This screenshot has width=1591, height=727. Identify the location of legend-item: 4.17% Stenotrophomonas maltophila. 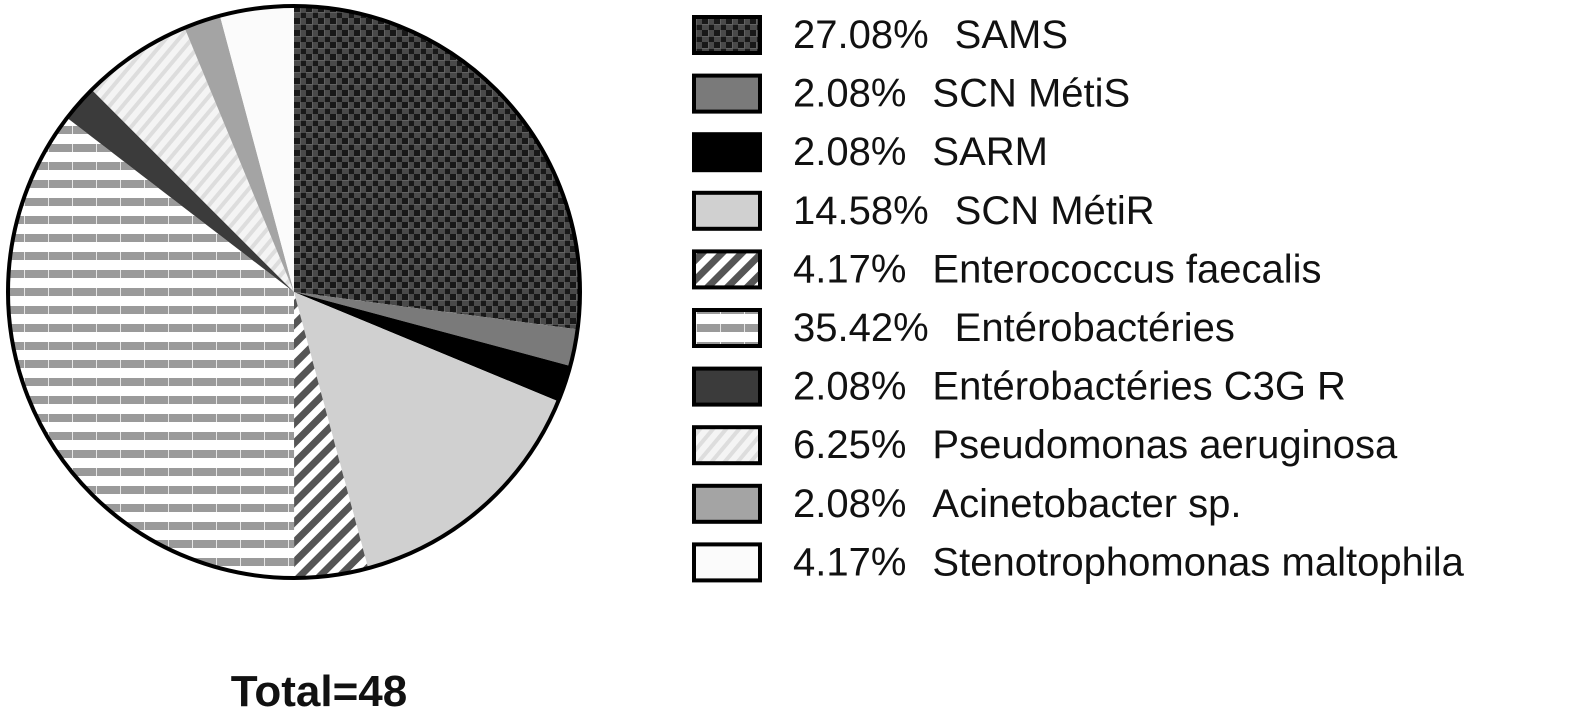
(1078, 562).